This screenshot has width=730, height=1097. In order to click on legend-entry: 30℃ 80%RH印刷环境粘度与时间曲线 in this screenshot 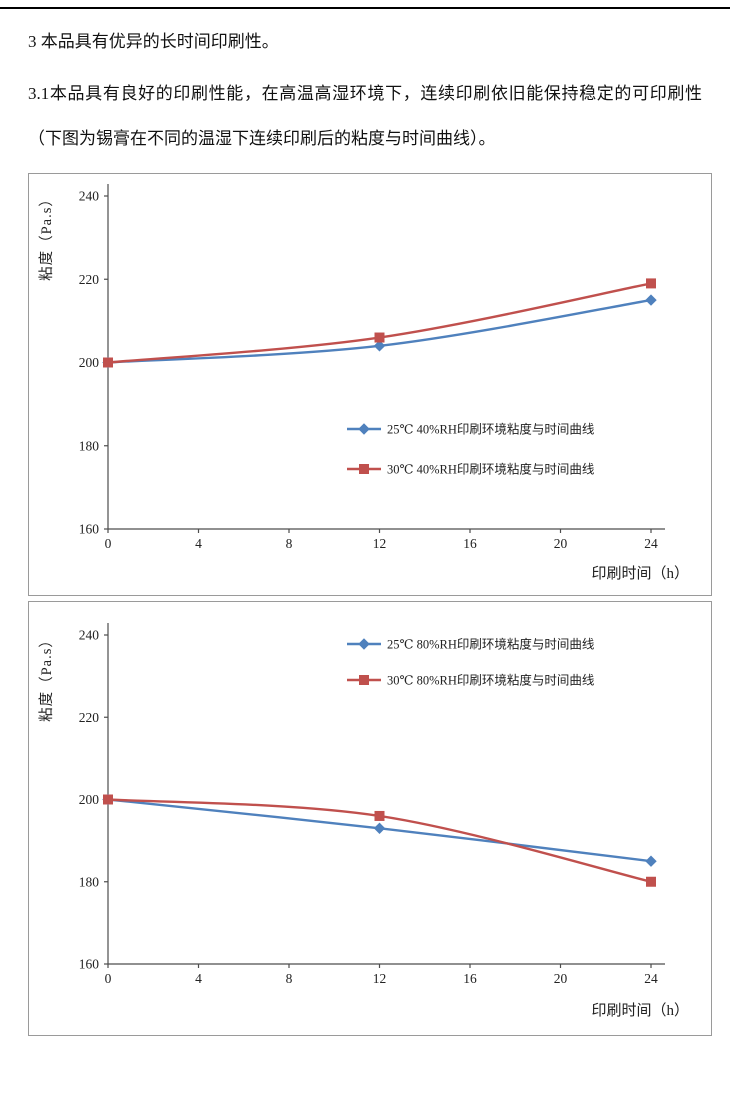, I will do `click(471, 680)`.